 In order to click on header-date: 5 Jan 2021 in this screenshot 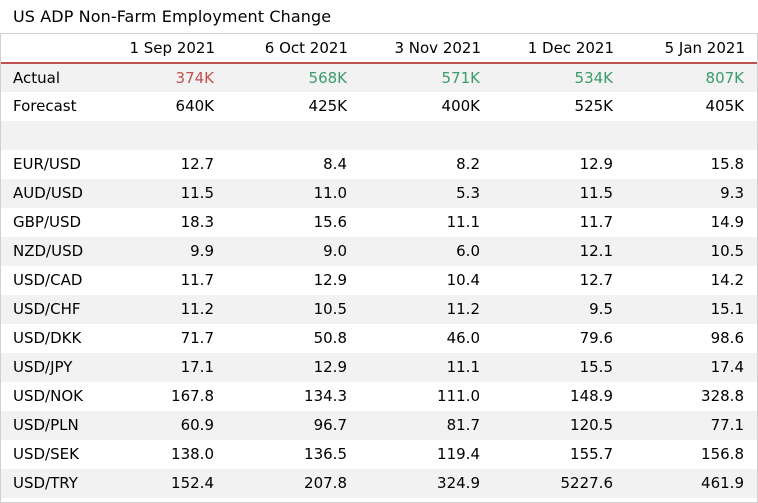, I will do `click(704, 47)`.